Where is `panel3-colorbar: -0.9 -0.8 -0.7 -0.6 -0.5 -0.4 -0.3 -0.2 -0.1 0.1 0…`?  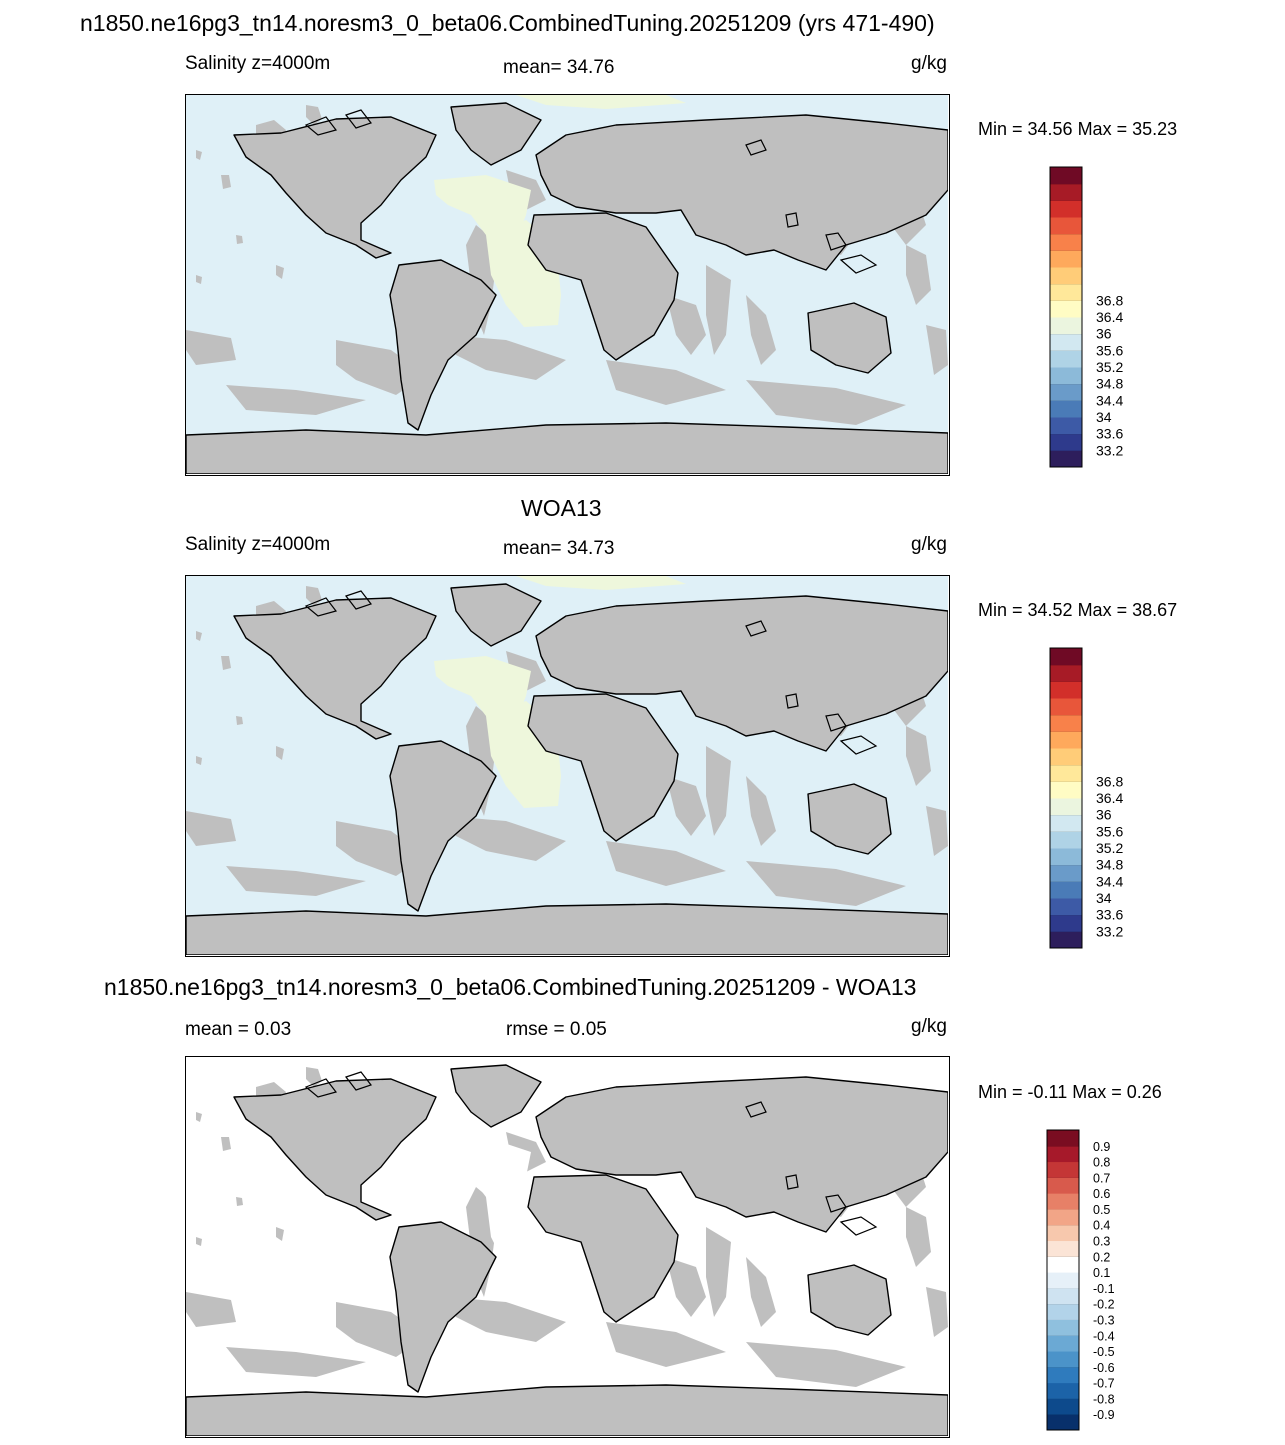 panel3-colorbar: -0.9 -0.8 -0.7 -0.6 -0.5 -0.4 -0.3 -0.2 -0.1 0.1 0… is located at coordinates (1106, 1283).